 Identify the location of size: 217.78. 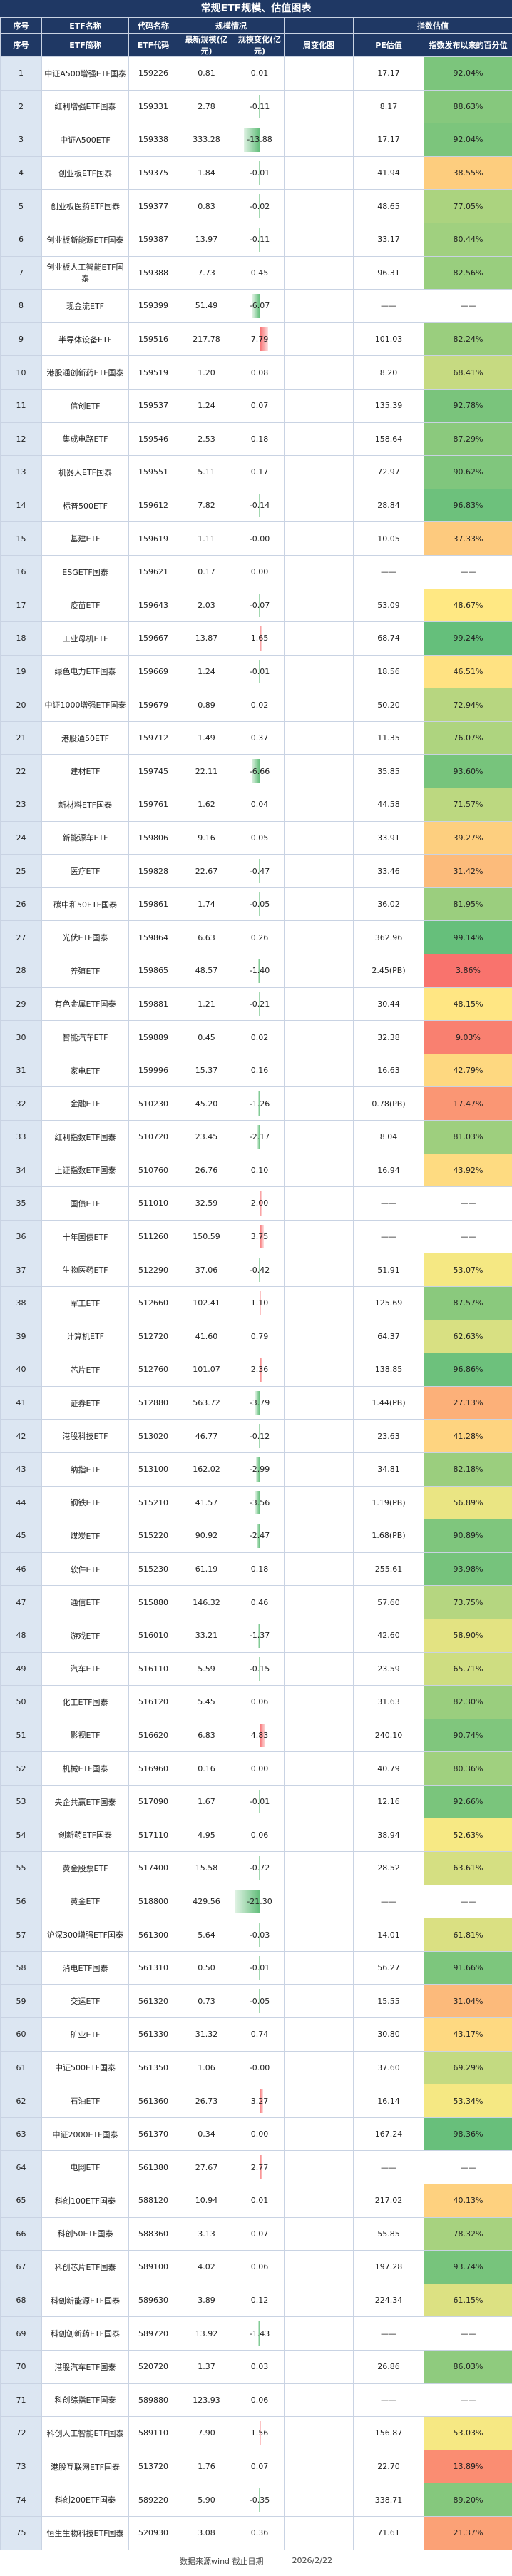
(206, 339).